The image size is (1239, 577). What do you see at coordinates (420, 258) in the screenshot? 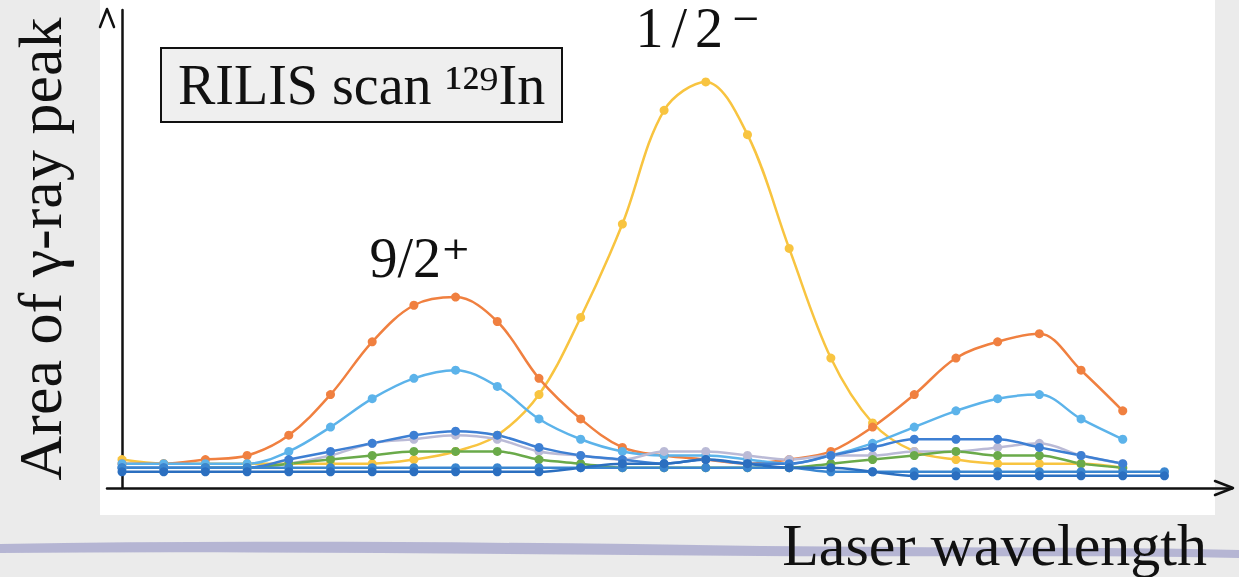
I see `annotation: 9/2⁺` at bounding box center [420, 258].